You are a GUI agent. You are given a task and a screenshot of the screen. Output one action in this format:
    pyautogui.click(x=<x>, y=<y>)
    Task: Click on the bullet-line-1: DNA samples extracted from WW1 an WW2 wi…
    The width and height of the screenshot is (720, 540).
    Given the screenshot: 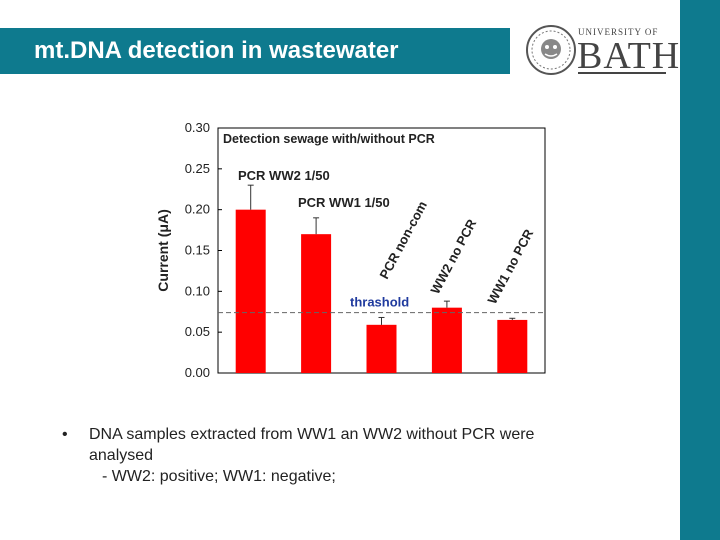 What is the action you would take?
    pyautogui.click(x=312, y=434)
    